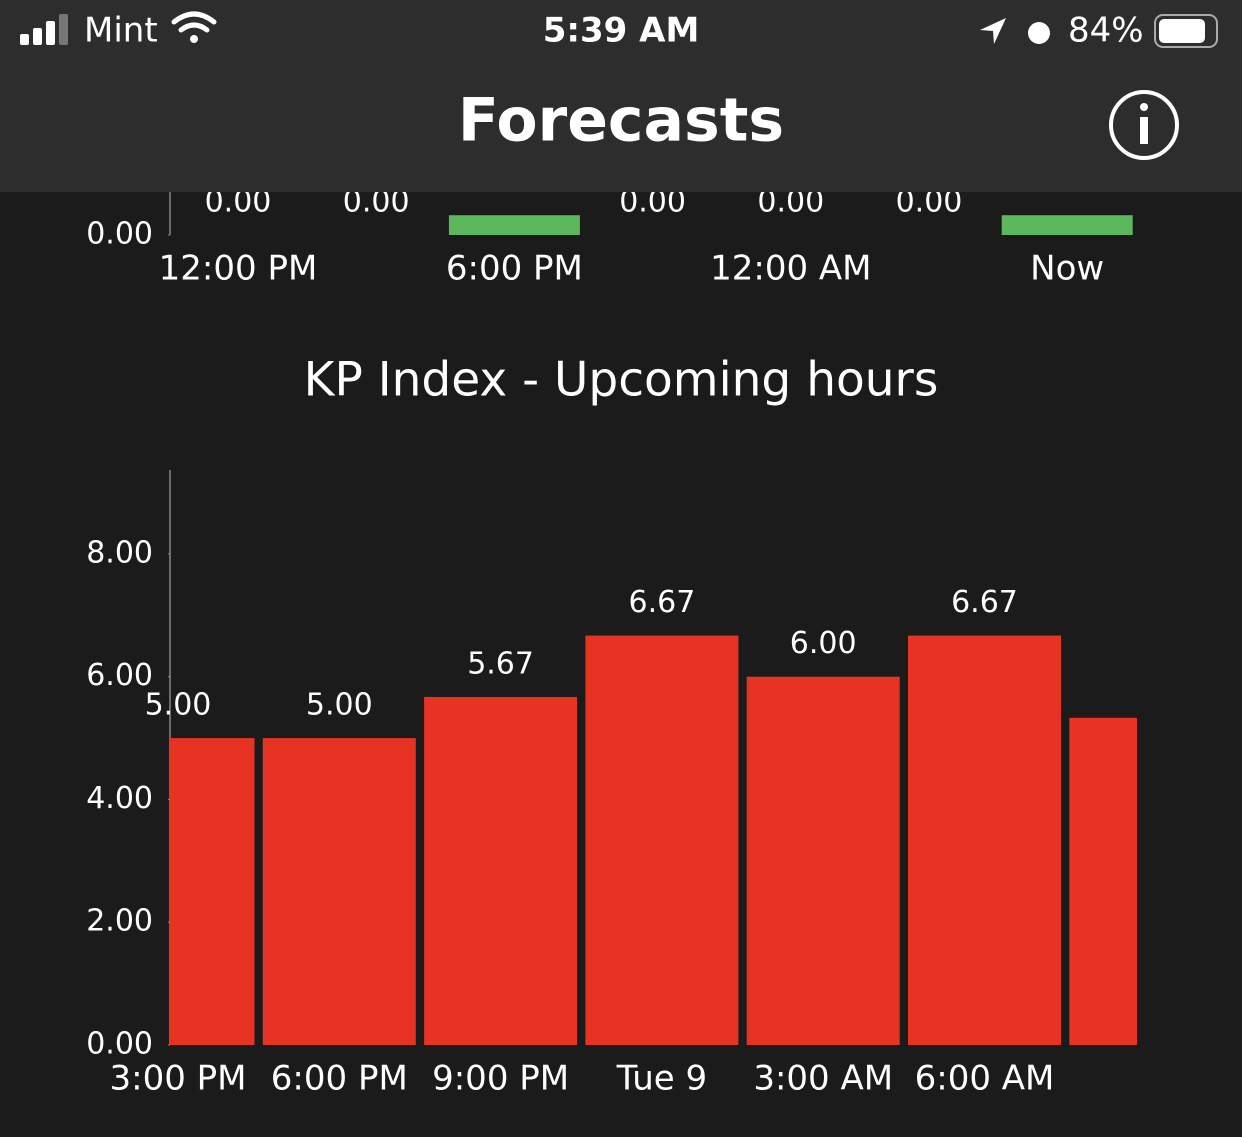 The height and width of the screenshot is (1137, 1242). What do you see at coordinates (993, 31) in the screenshot?
I see `location-icon` at bounding box center [993, 31].